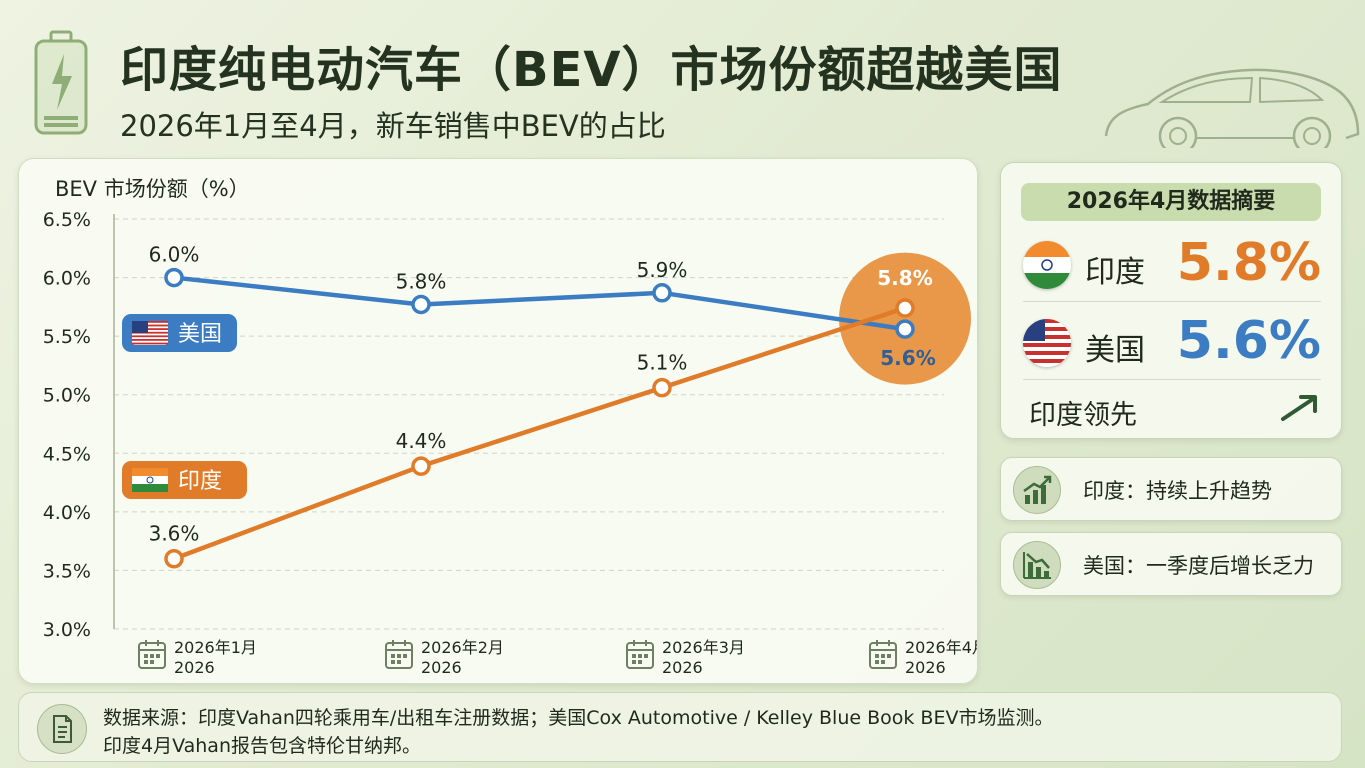 The width and height of the screenshot is (1365, 768). Describe the element at coordinates (1248, 263) in the screenshot. I see `summary-india-value: 5.8%` at that location.